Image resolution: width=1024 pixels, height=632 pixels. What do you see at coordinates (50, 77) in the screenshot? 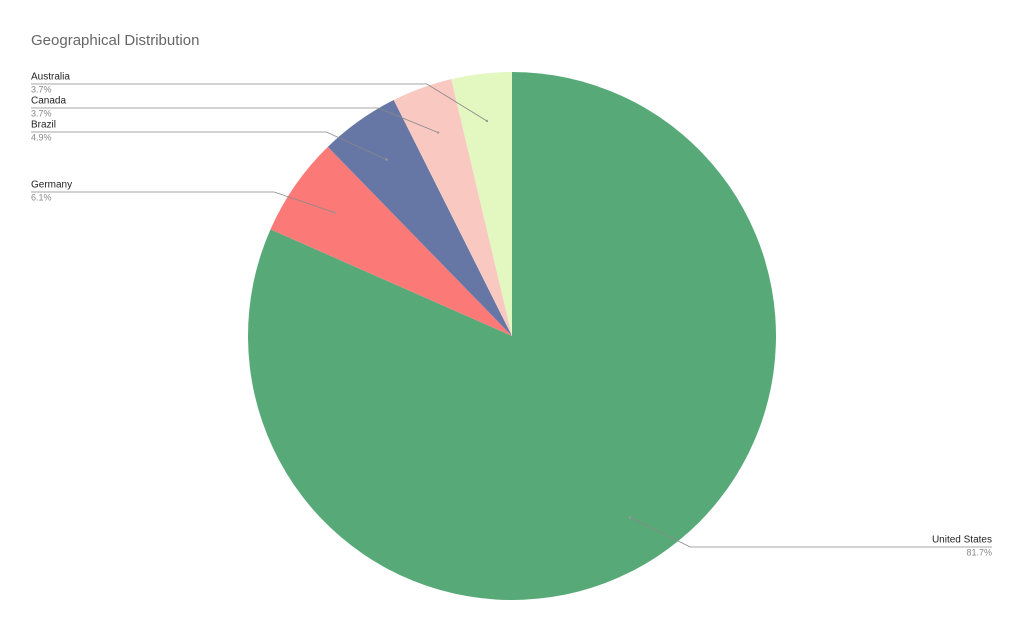
I see `legend-label: Australia` at bounding box center [50, 77].